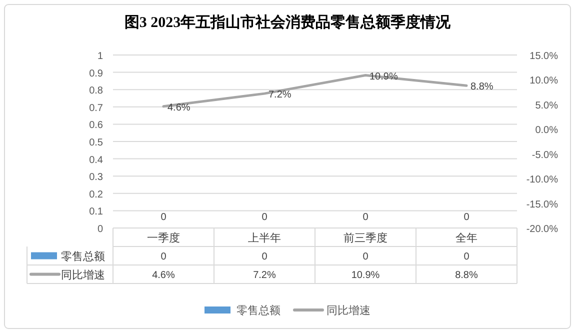 This screenshot has height=333, width=575. What do you see at coordinates (384, 76) in the screenshot?
I see `text: 10.9%` at bounding box center [384, 76].